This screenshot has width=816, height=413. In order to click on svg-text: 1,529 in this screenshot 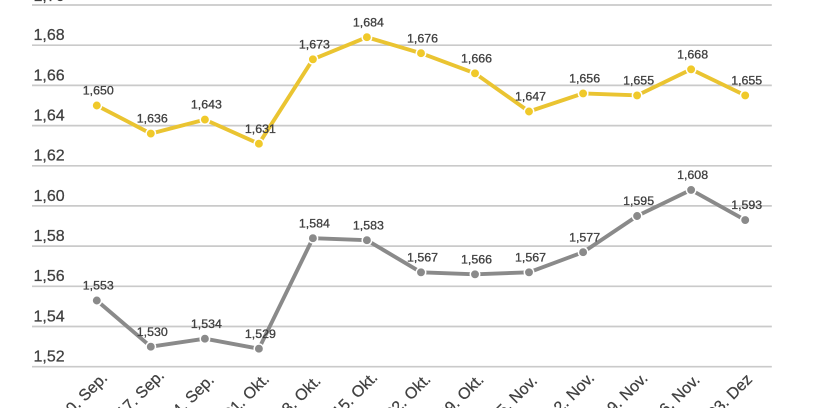, I will do `click(260, 334)`.